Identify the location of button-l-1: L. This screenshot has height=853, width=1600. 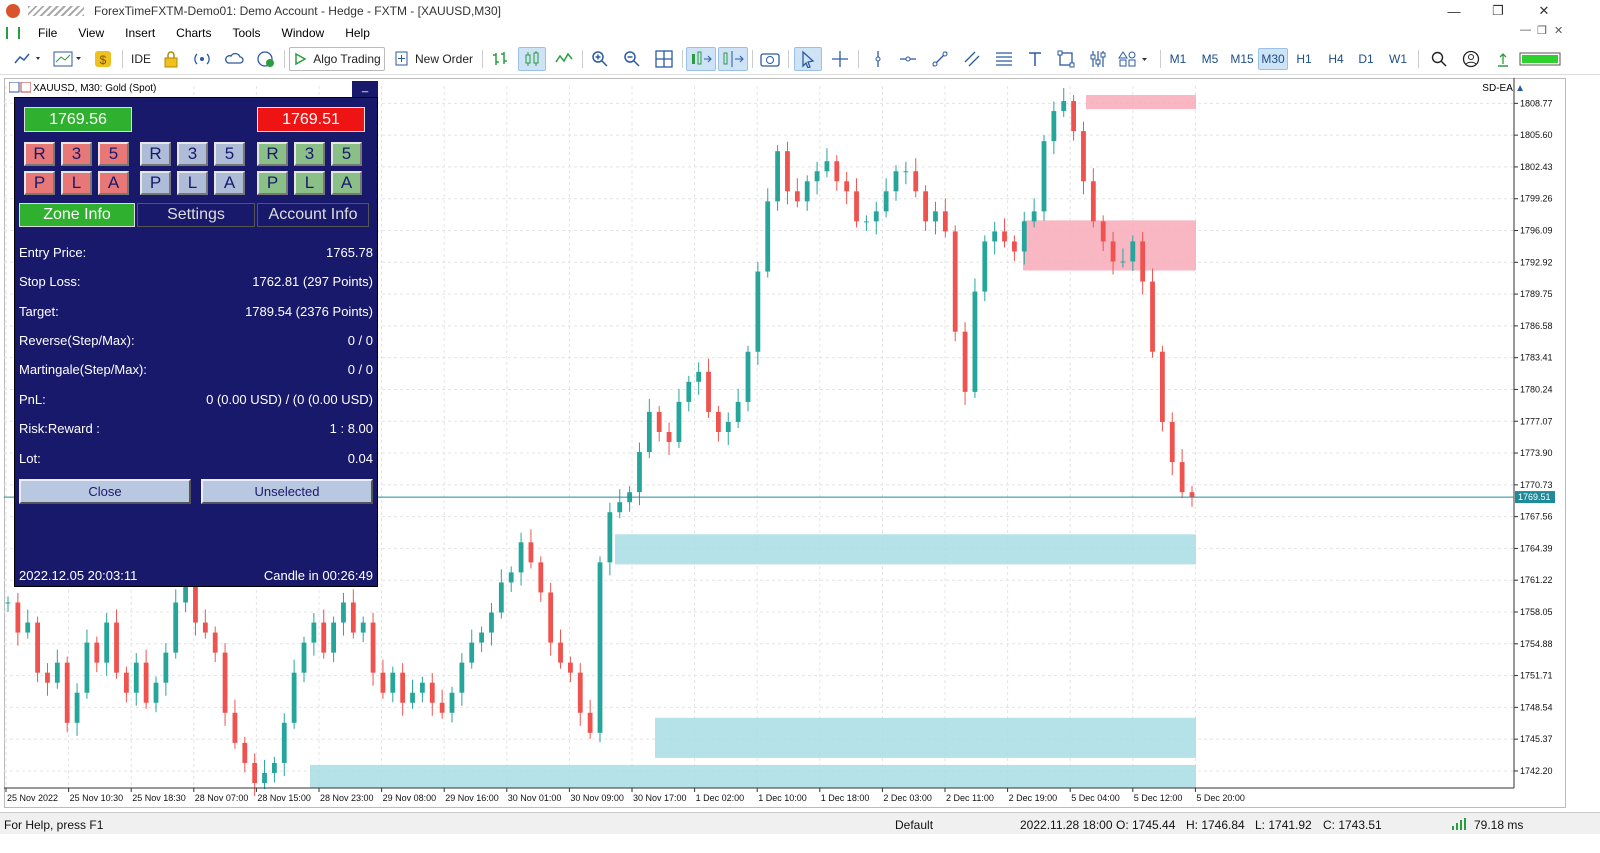
(76, 183).